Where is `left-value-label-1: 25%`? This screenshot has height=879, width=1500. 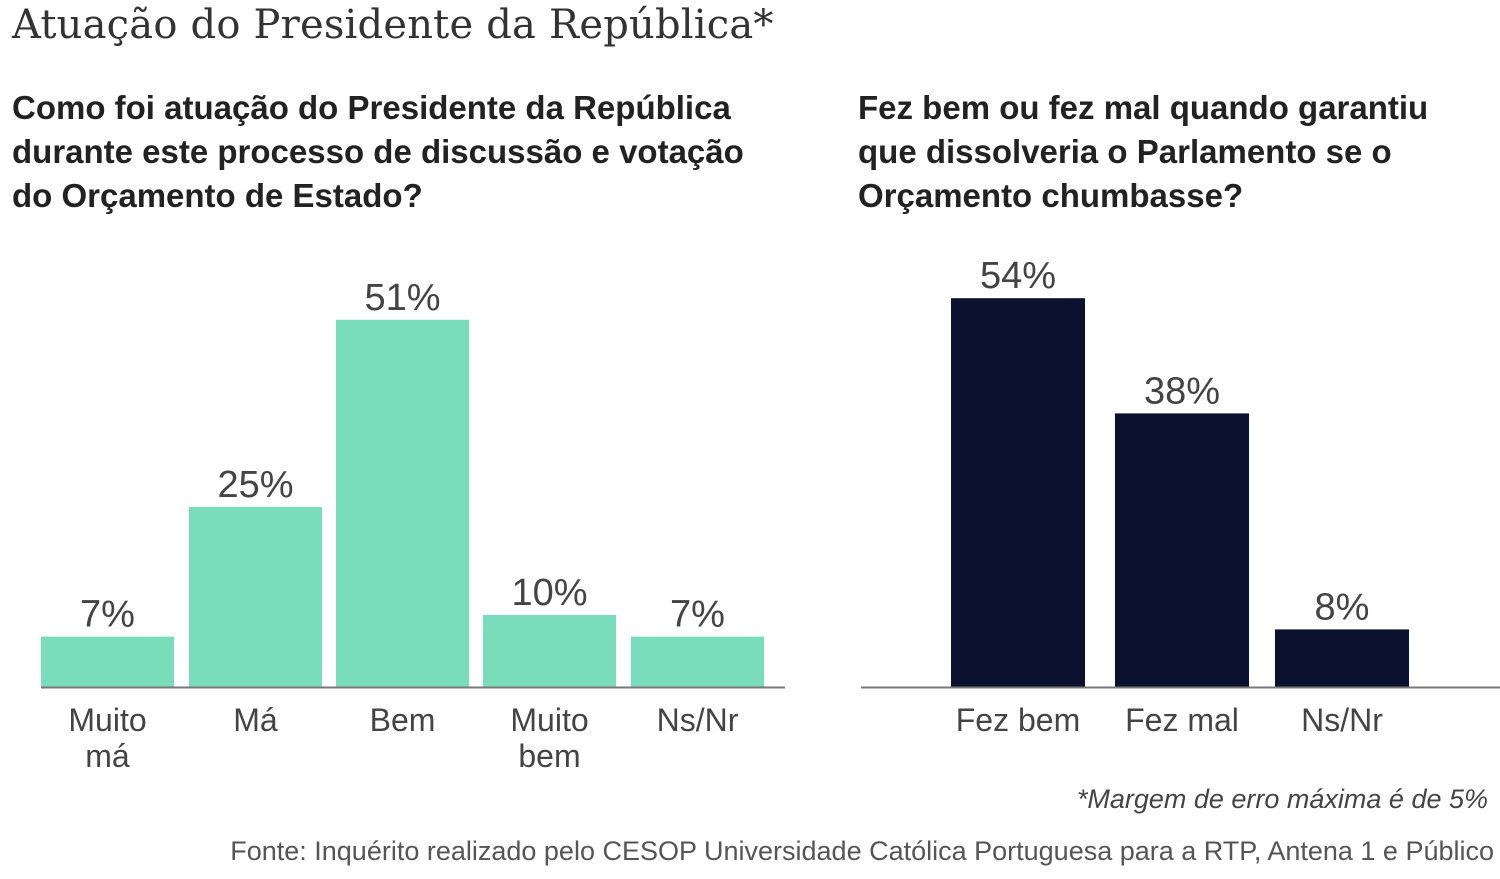
left-value-label-1: 25% is located at coordinates (255, 485).